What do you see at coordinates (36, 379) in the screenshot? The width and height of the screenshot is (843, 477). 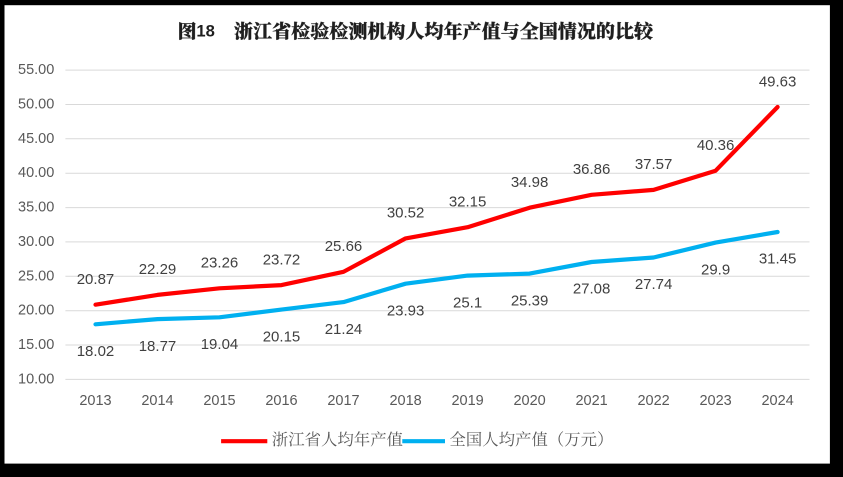 I see `svg-text: 10.00` at bounding box center [36, 379].